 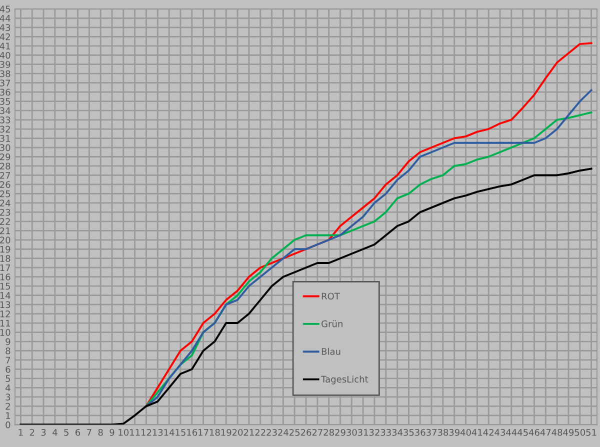 I want to click on y-tick-label: 40, so click(x=5, y=55).